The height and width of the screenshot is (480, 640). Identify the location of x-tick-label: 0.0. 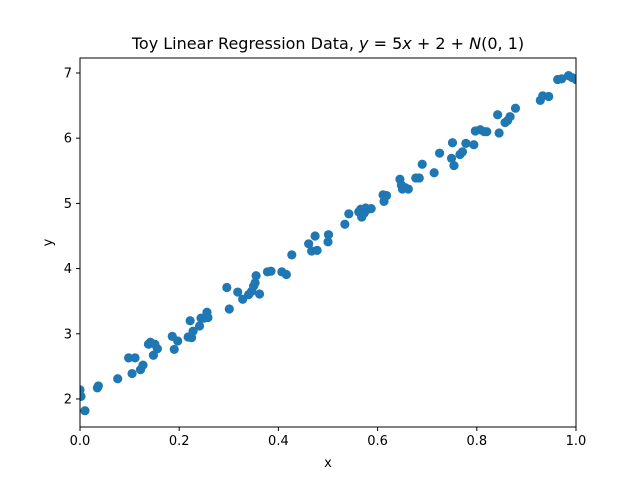
(80, 441).